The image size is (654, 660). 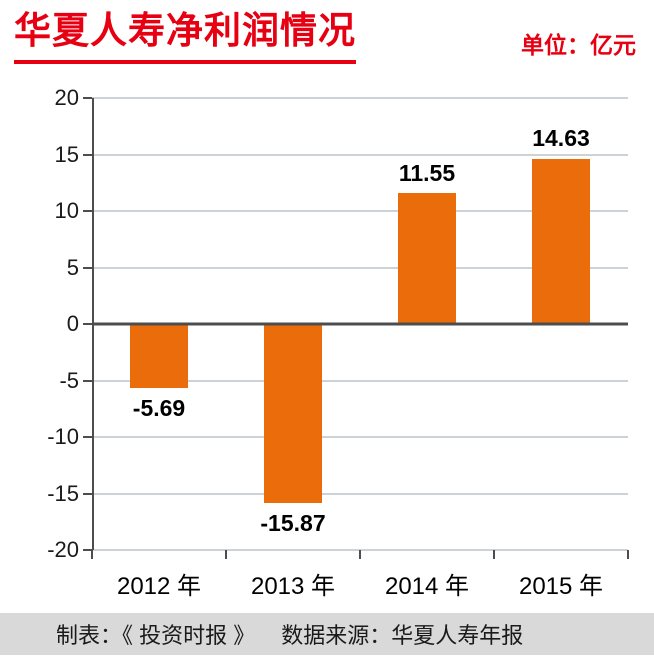 What do you see at coordinates (66, 210) in the screenshot?
I see `ytick-label: 10` at bounding box center [66, 210].